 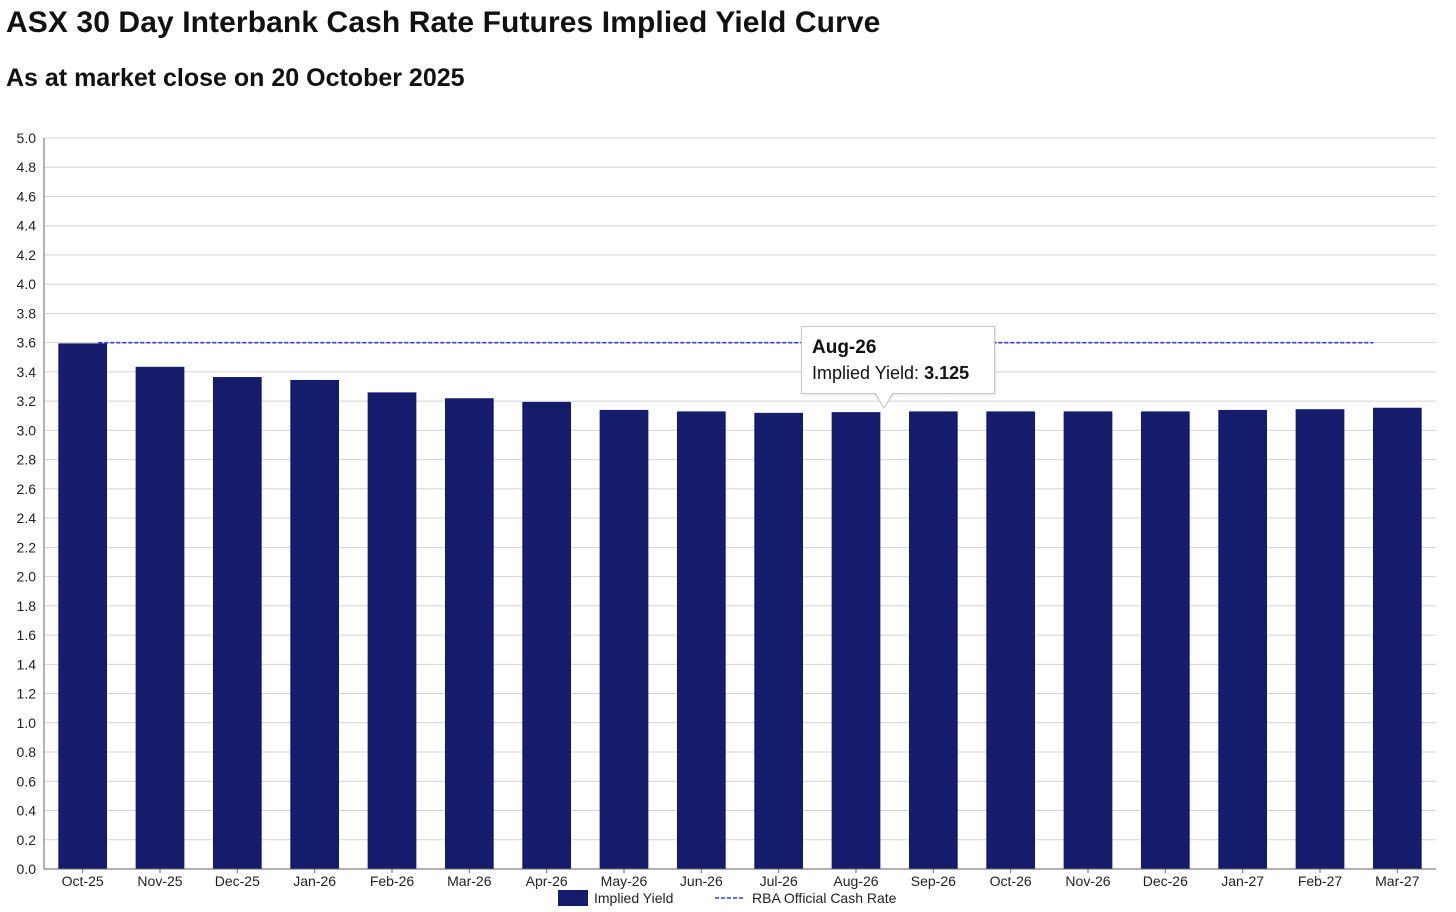 I want to click on x-tick-label: Feb-26, so click(x=392, y=881).